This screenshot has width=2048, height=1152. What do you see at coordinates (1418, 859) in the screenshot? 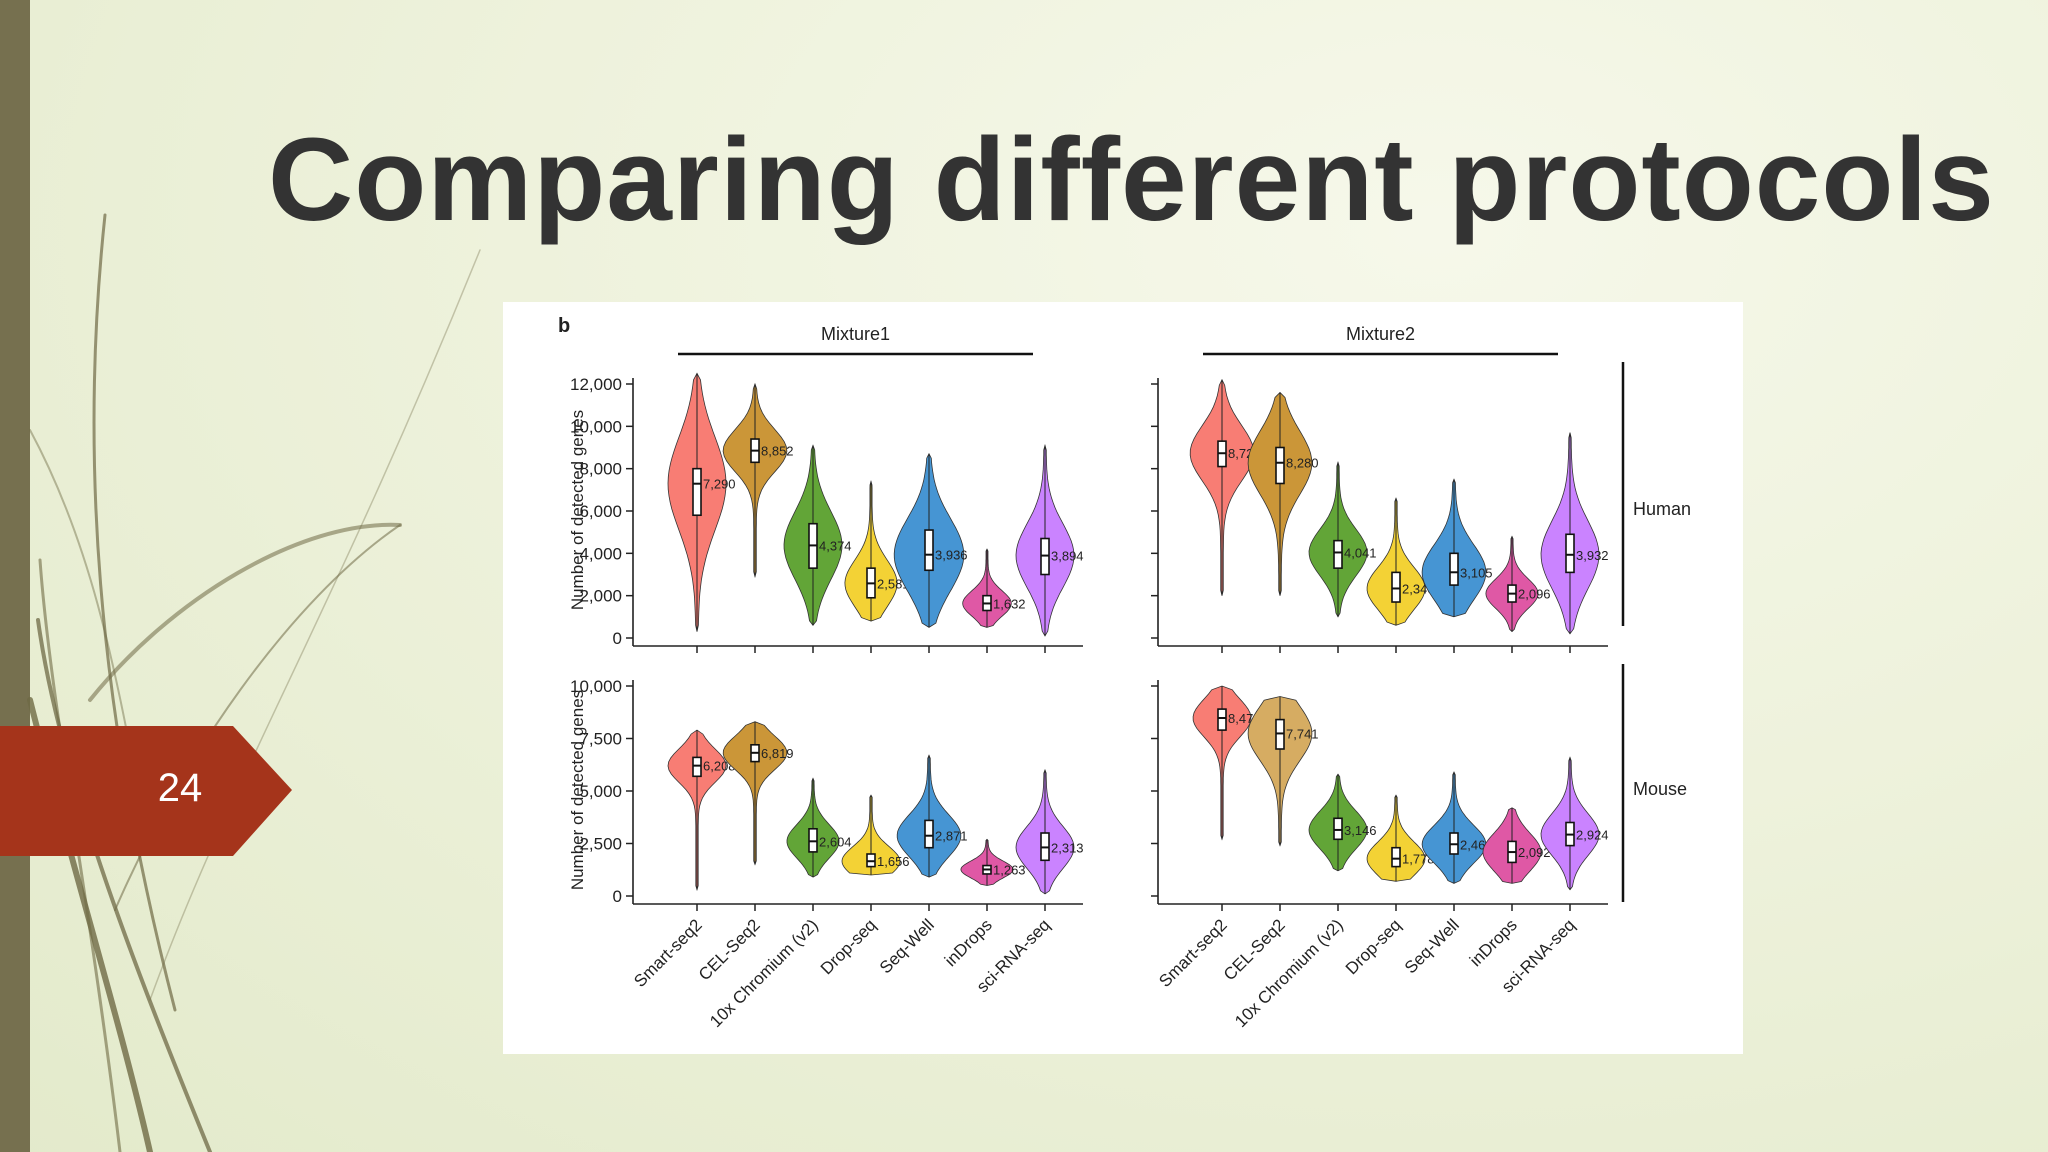
I see `median-label: 1,778` at bounding box center [1418, 859].